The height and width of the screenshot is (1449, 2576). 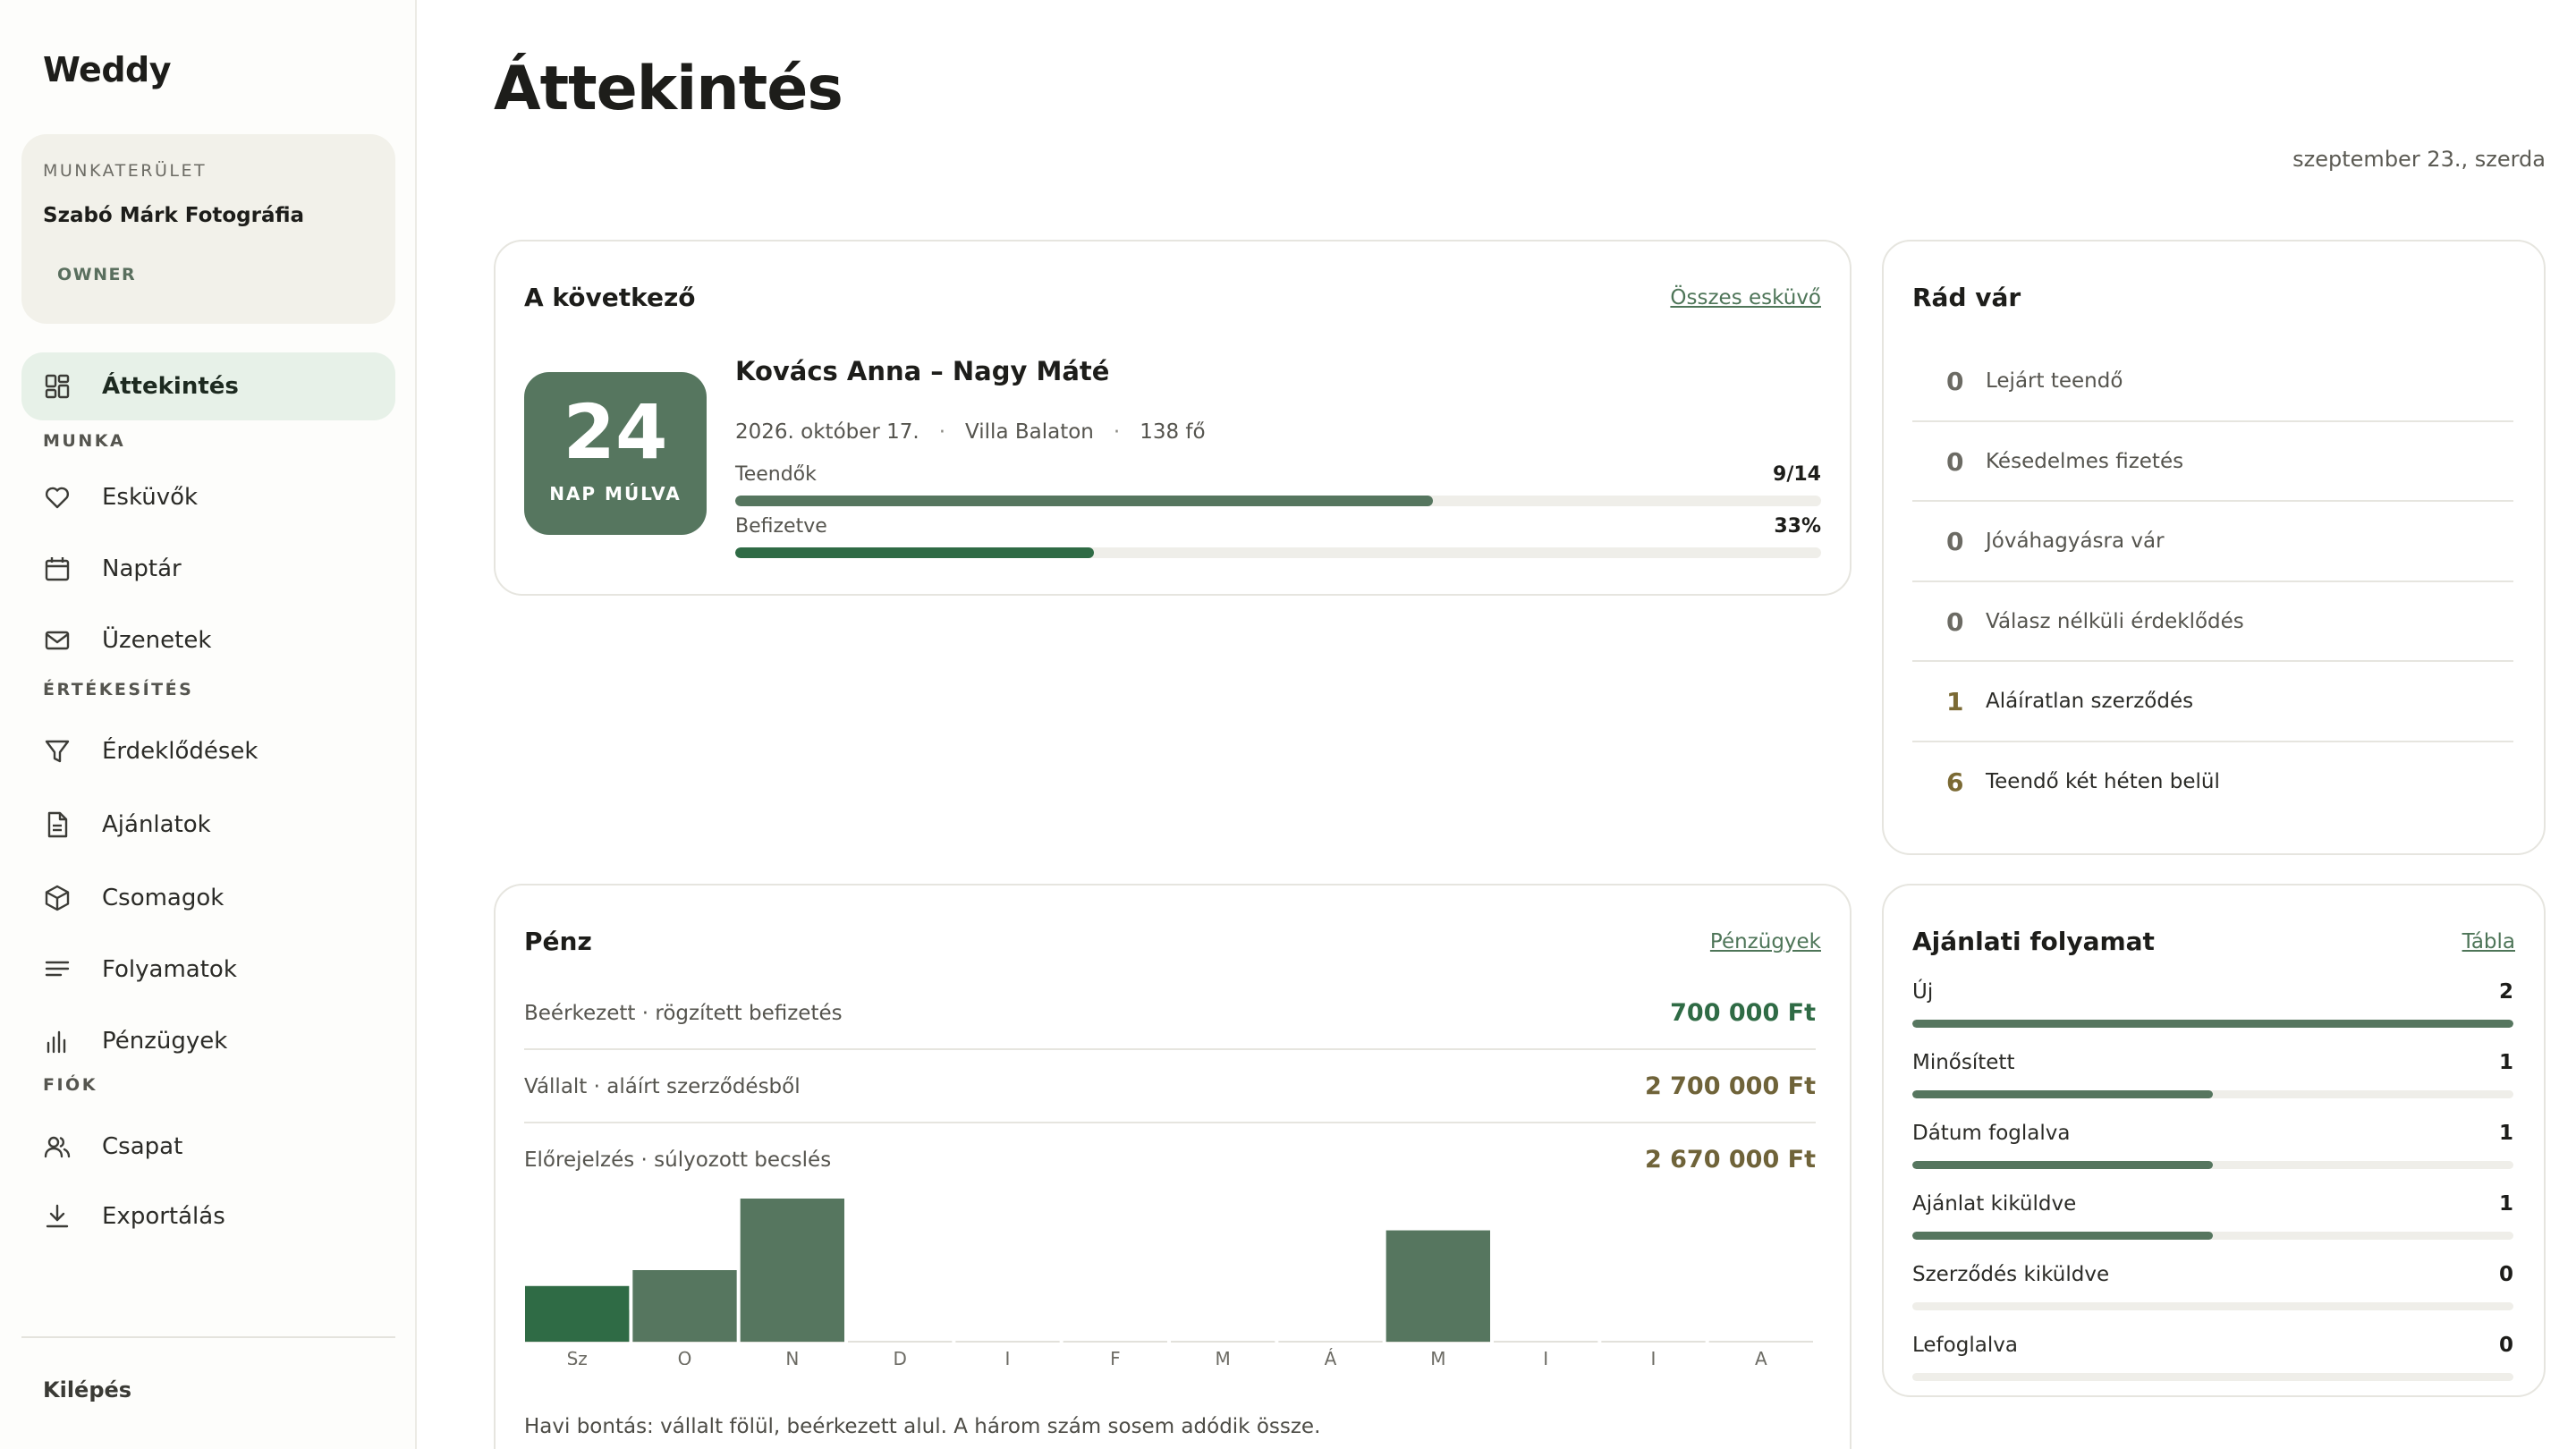 What do you see at coordinates (678, 1160) in the screenshot?
I see `money-label: Előrejelzés · súlyozott becslés` at bounding box center [678, 1160].